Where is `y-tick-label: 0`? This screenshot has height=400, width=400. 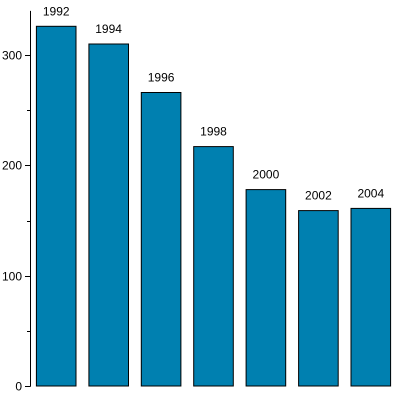 y-tick-label: 0 is located at coordinates (18, 387).